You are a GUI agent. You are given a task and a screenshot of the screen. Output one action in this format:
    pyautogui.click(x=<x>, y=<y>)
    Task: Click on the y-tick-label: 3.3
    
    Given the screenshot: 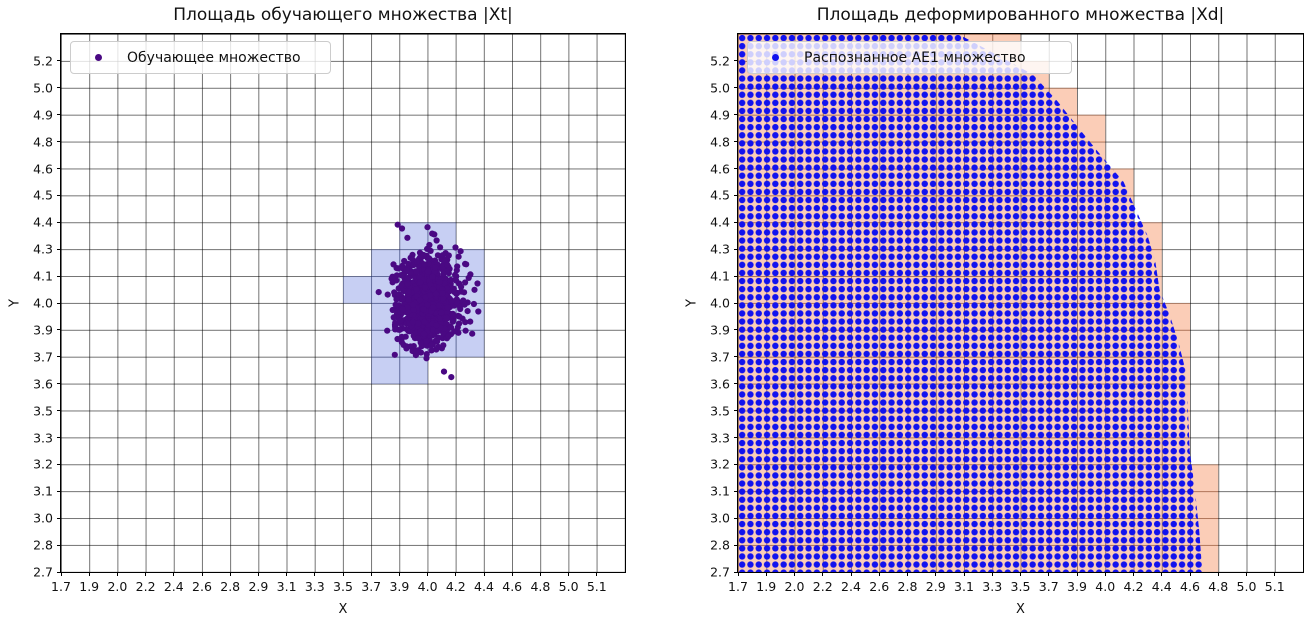 What is the action you would take?
    pyautogui.click(x=720, y=437)
    